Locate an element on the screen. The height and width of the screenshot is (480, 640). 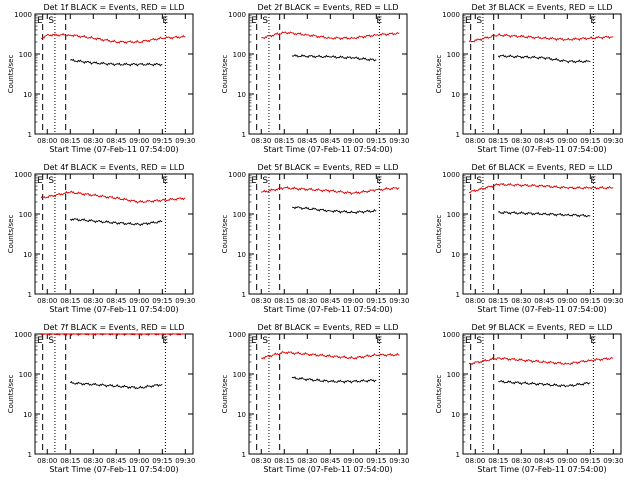
chart-title: Det 9f BLACK = Events, RED = LLD is located at coordinates (541, 327).